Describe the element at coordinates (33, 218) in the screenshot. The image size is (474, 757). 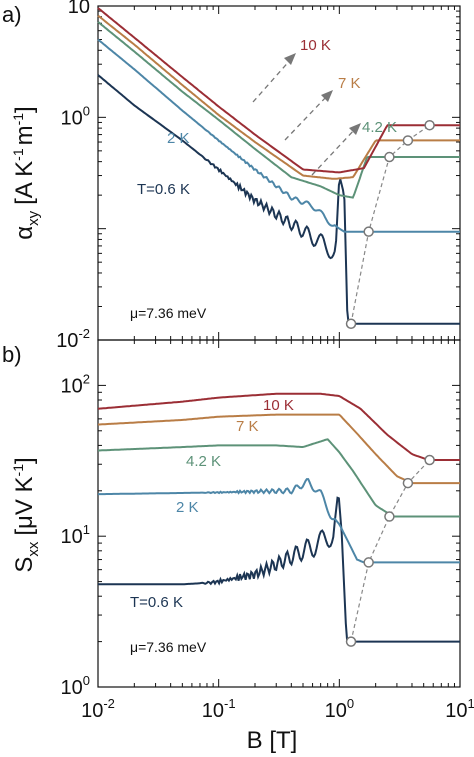
I see `panel-a-ylabel-sub: xy` at that location.